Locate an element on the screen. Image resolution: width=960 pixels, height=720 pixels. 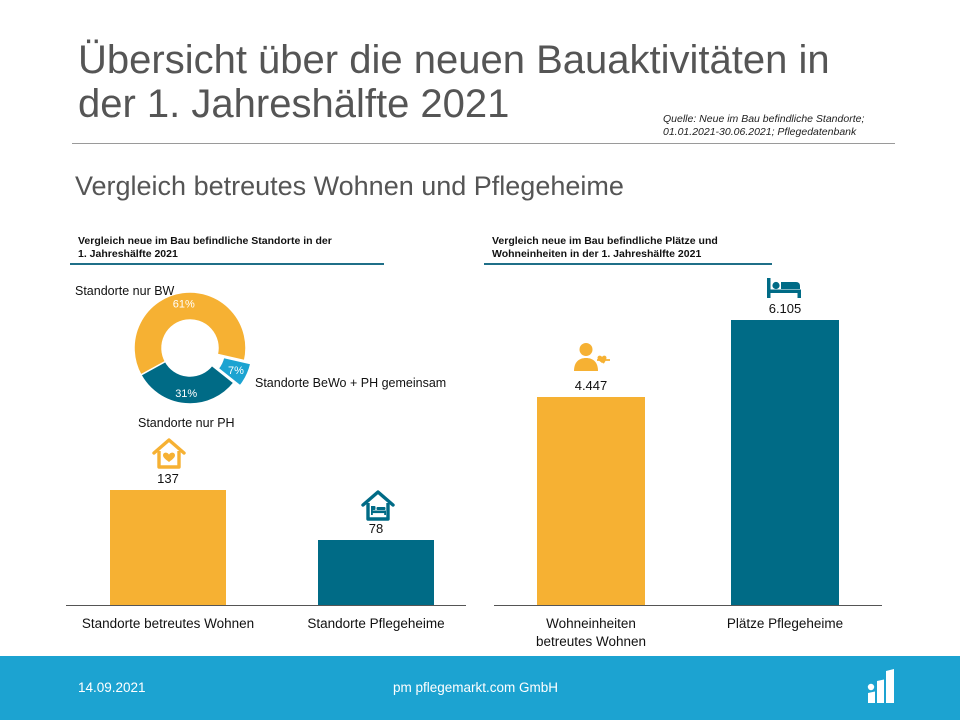
donut-label-ph: Standorte nur PH is located at coordinates (186, 423).